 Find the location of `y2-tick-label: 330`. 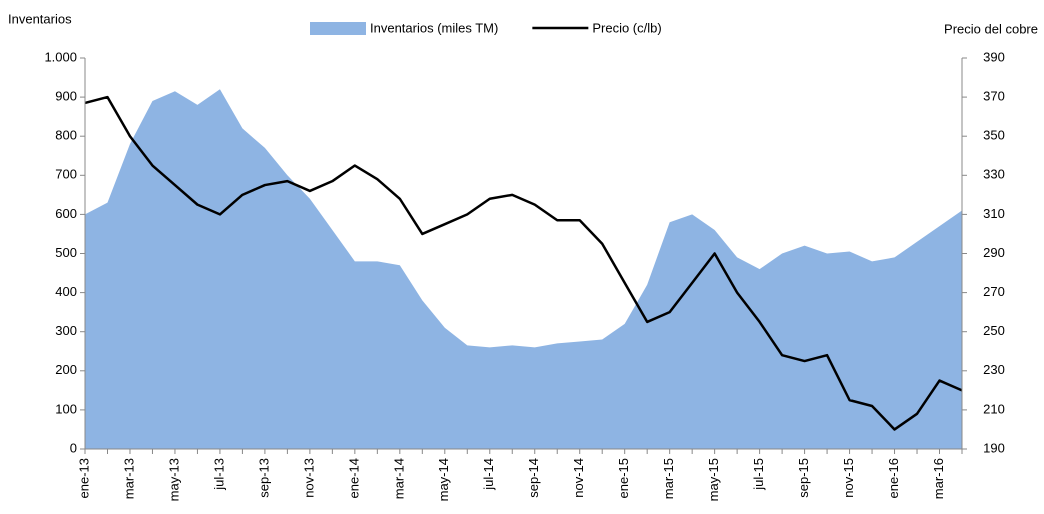

y2-tick-label: 330 is located at coordinates (994, 174).